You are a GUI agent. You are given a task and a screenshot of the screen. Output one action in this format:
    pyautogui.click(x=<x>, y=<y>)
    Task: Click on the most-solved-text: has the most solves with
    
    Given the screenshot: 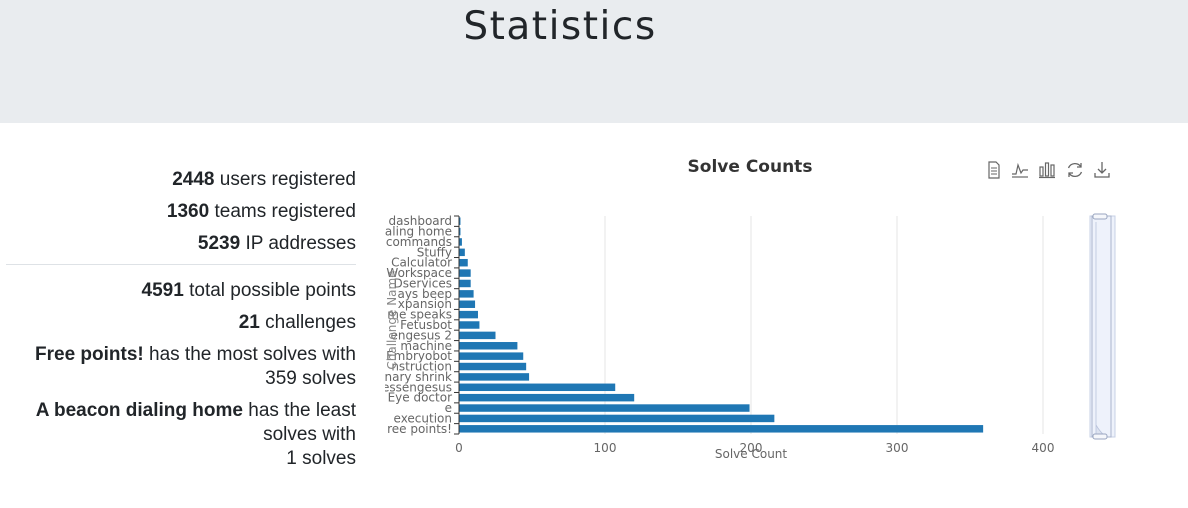 What is the action you would take?
    pyautogui.click(x=249, y=354)
    